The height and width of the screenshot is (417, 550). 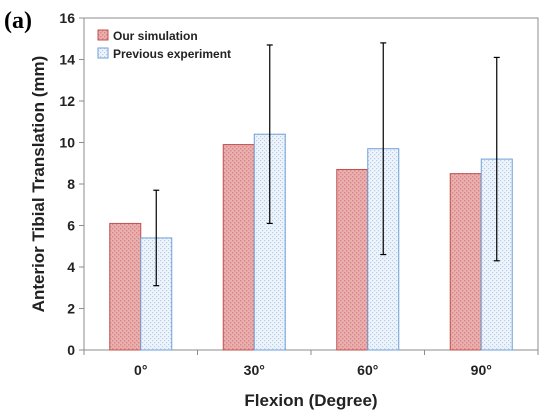 What do you see at coordinates (367, 370) in the screenshot?
I see `x-tick-label: 60°` at bounding box center [367, 370].